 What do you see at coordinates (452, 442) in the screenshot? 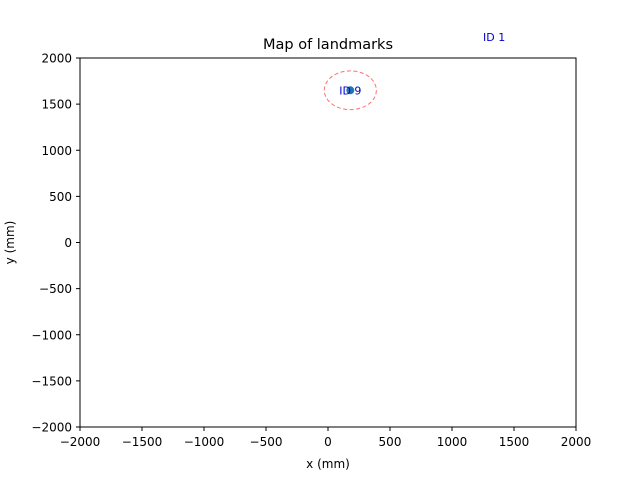
I see `x-tick-label: 1000` at bounding box center [452, 442].